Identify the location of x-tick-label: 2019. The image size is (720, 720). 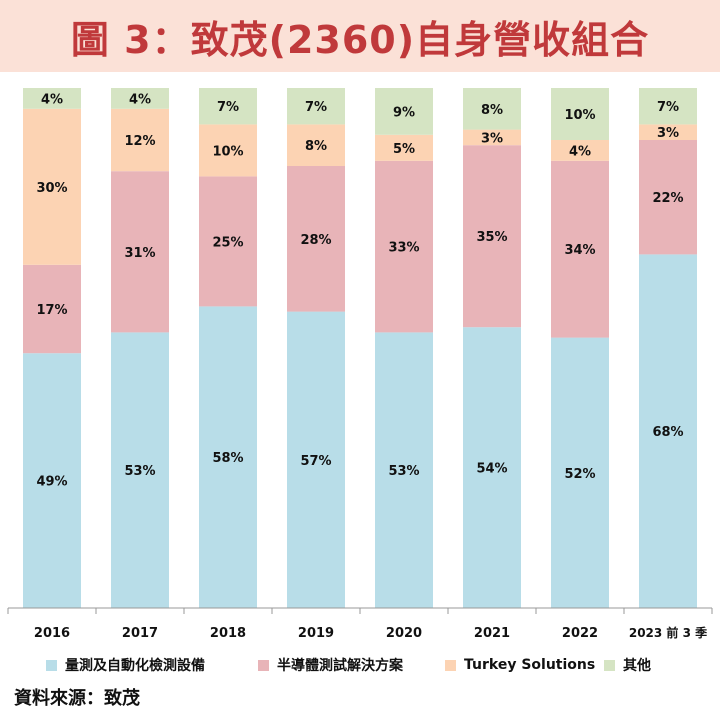
(316, 633).